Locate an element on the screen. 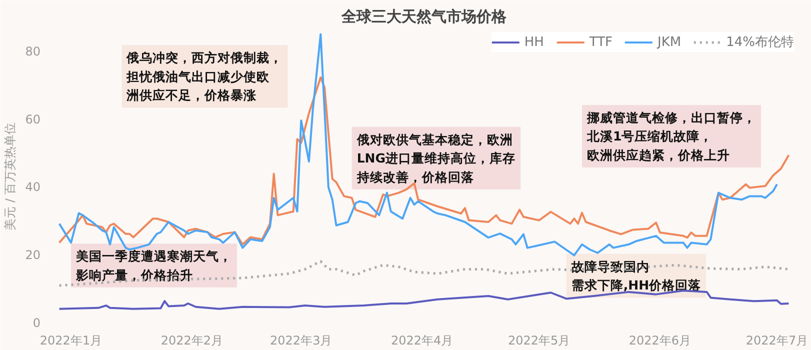 The width and height of the screenshot is (811, 350). x-tick-label: 2022年5月 is located at coordinates (539, 341).